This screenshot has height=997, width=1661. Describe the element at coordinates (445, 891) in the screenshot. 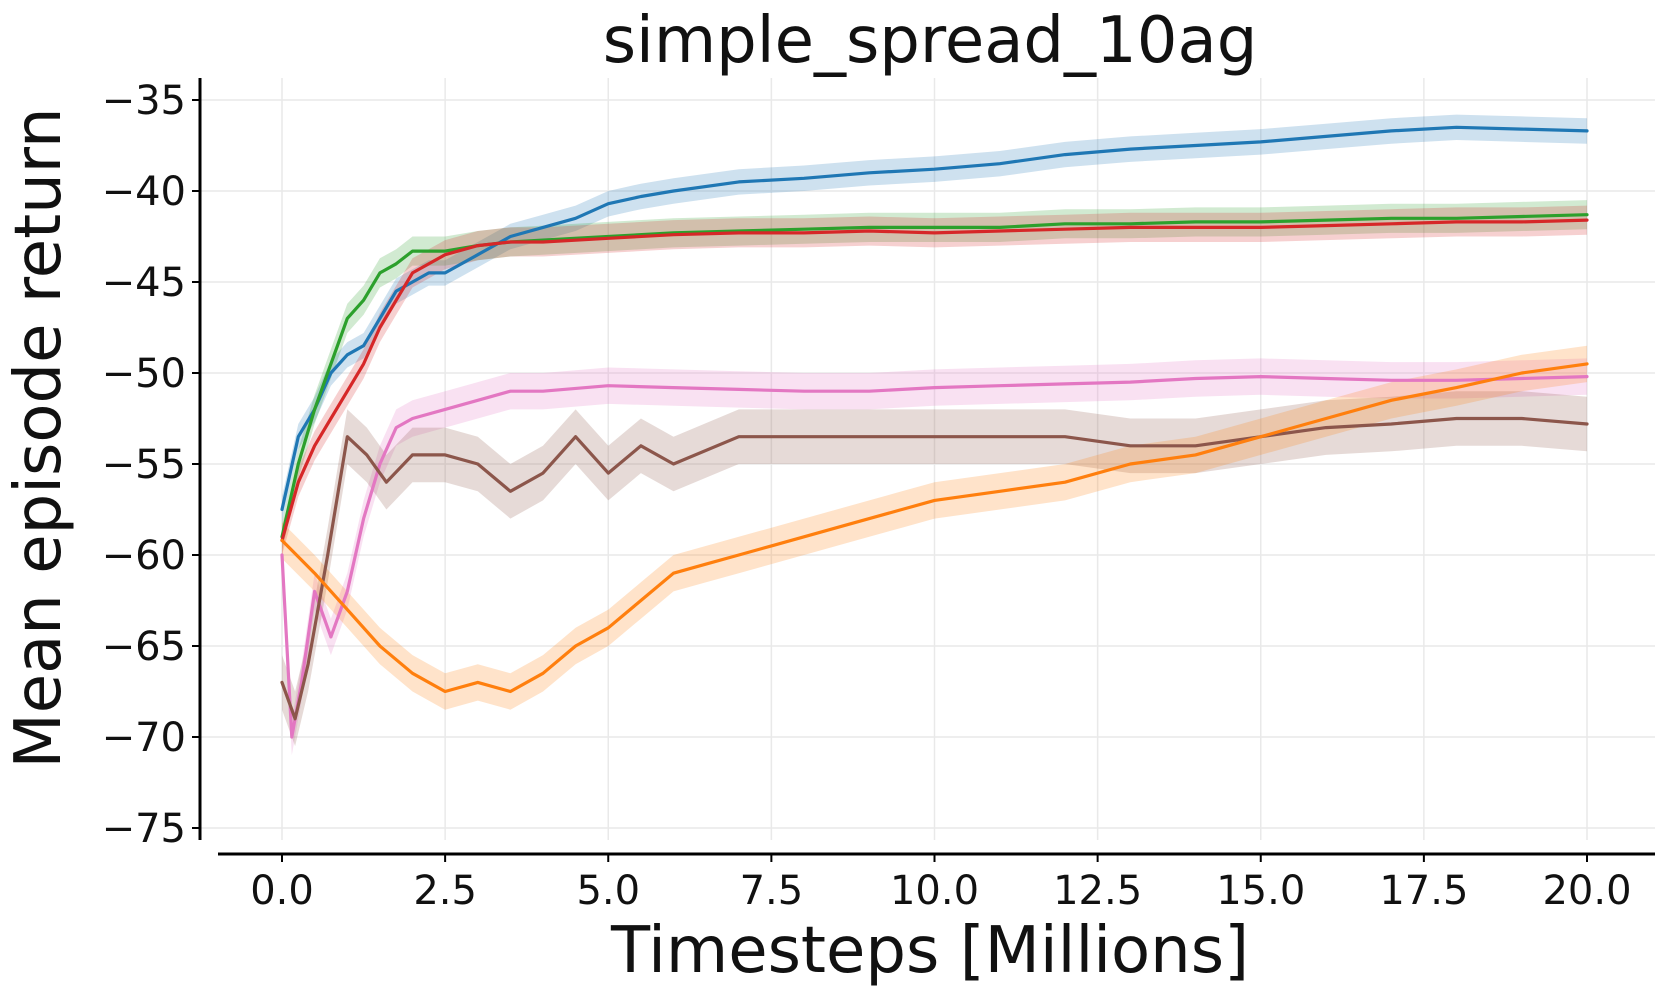

I see `x-tick-label: 2.5` at that location.